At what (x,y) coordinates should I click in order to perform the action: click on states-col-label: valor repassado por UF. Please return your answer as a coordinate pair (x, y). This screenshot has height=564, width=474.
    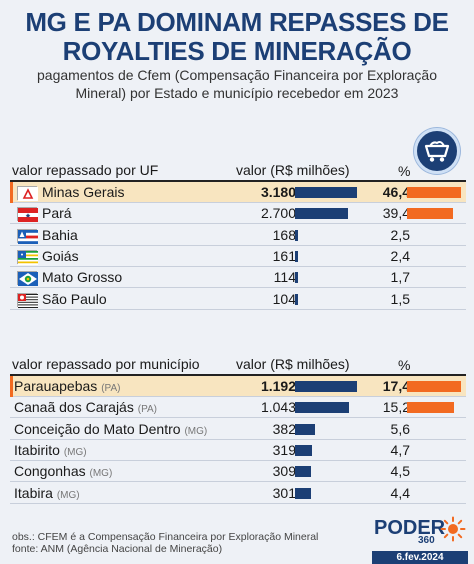
    Looking at the image, I should click on (85, 170).